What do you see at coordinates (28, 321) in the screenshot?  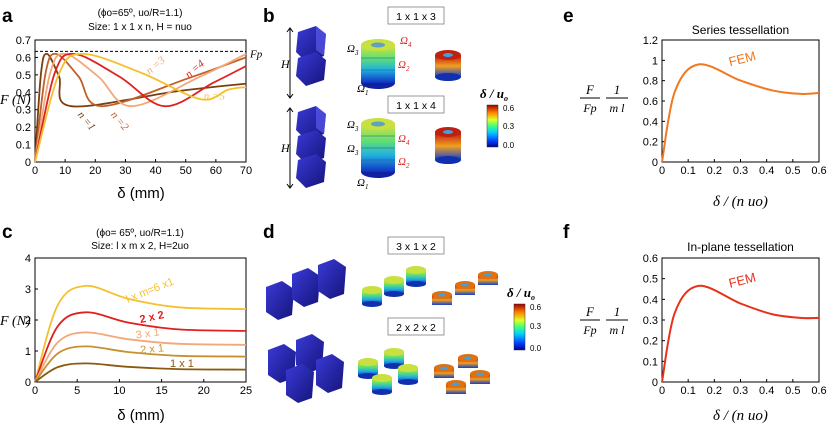 I see `y-tick-label: 2` at bounding box center [28, 321].